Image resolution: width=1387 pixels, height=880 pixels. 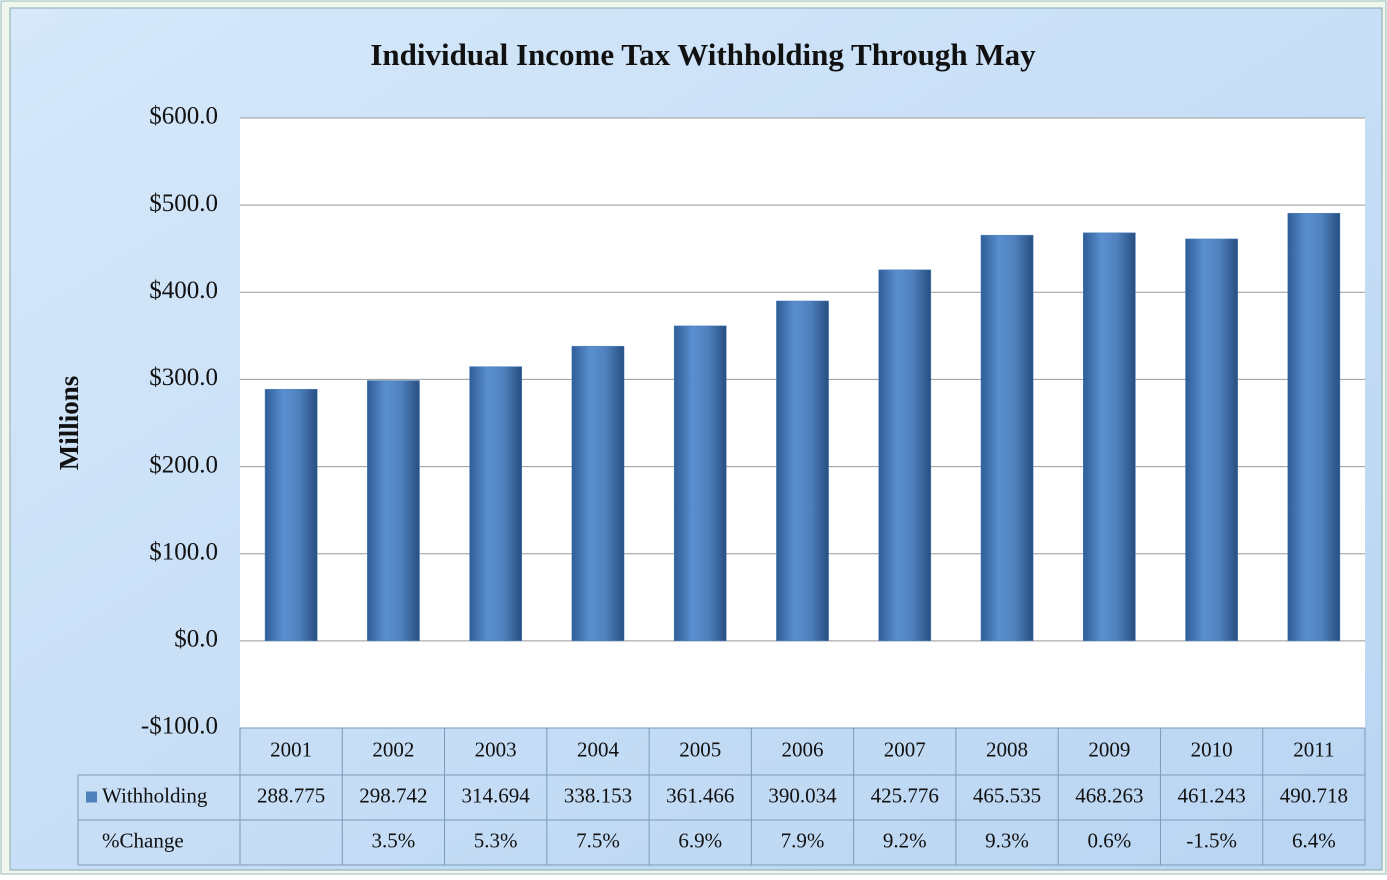 I want to click on legend-key, so click(x=91, y=797).